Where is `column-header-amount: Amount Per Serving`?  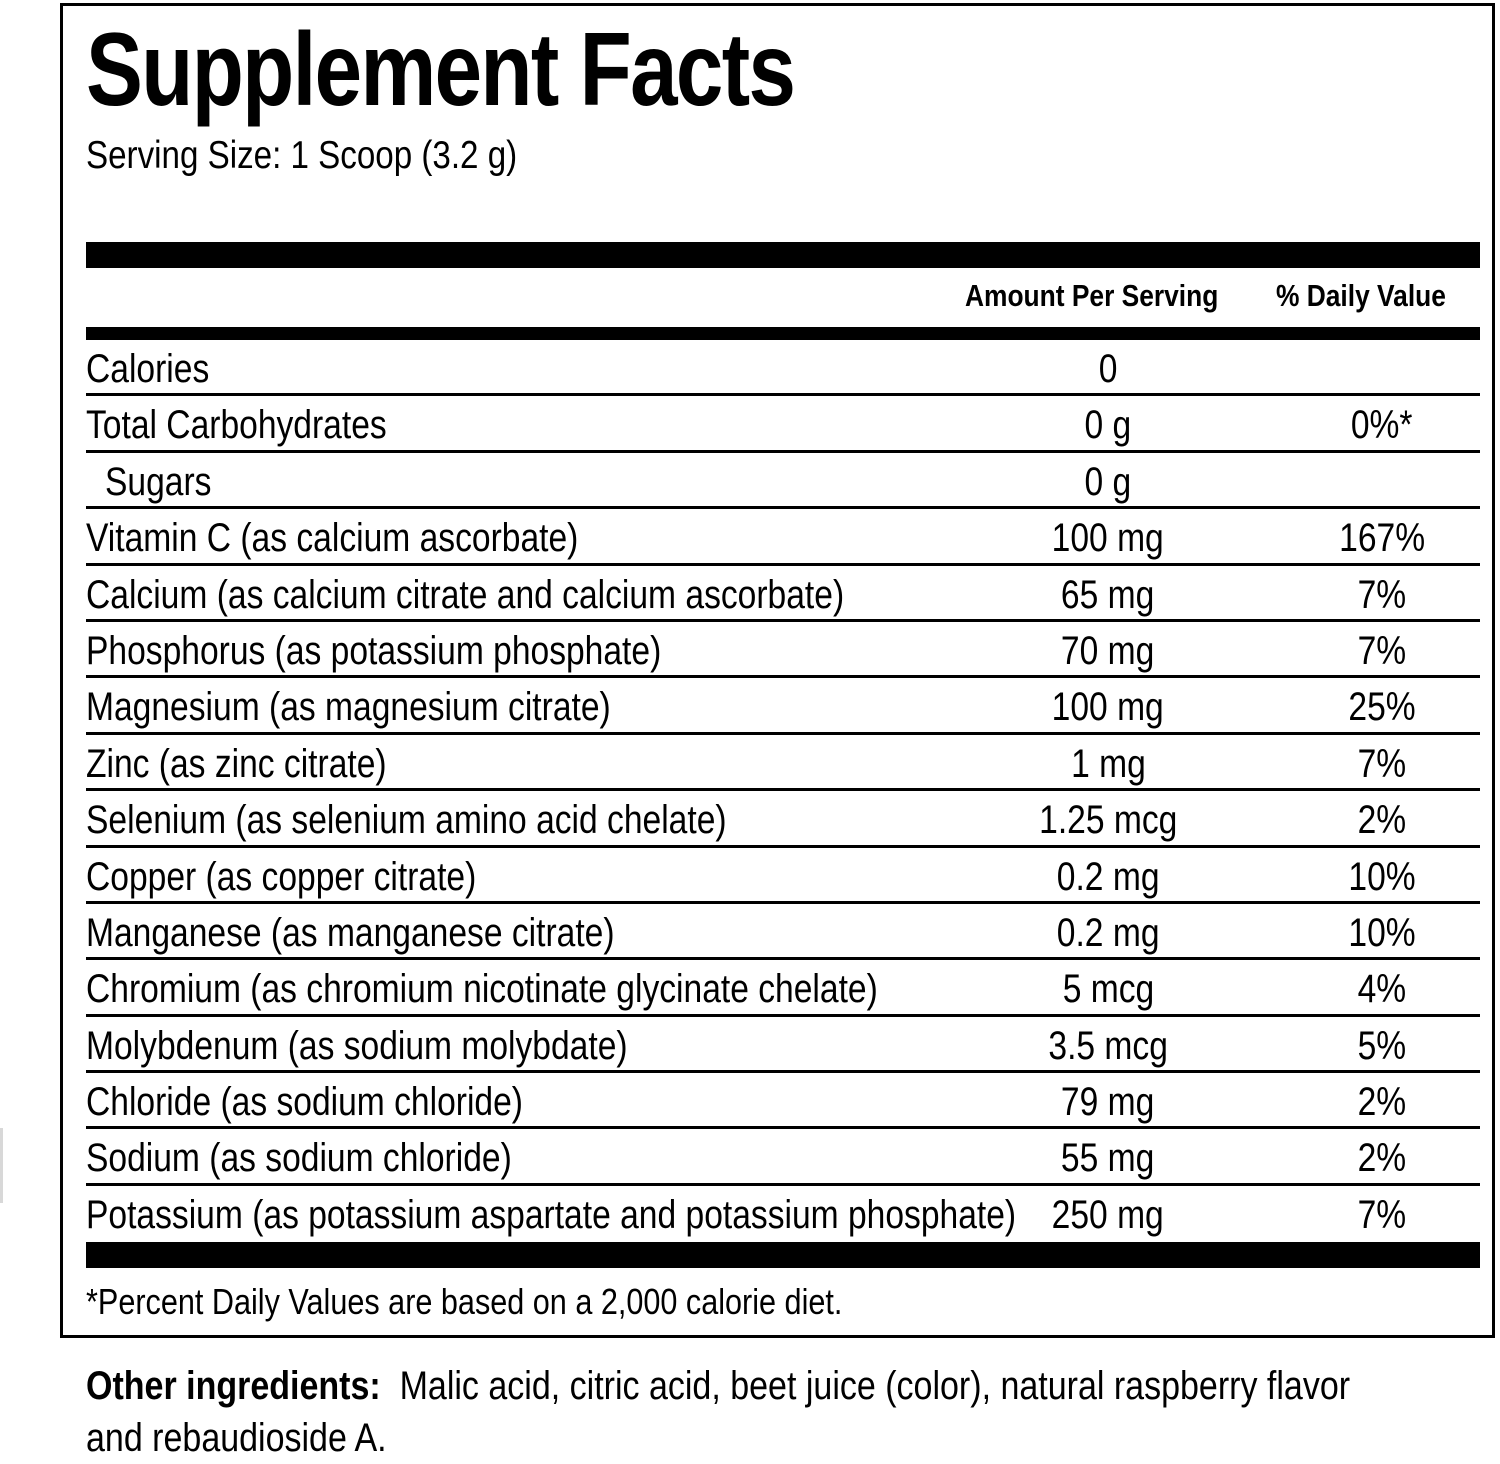 column-header-amount: Amount Per Serving is located at coordinates (1092, 295).